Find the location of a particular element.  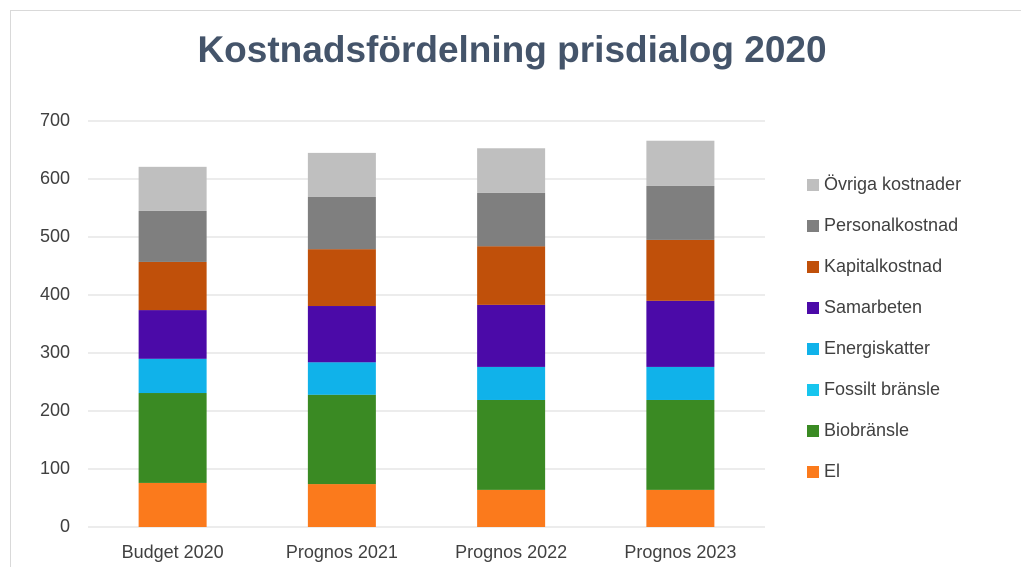

legend-label: Biobränsle is located at coordinates (866, 430).